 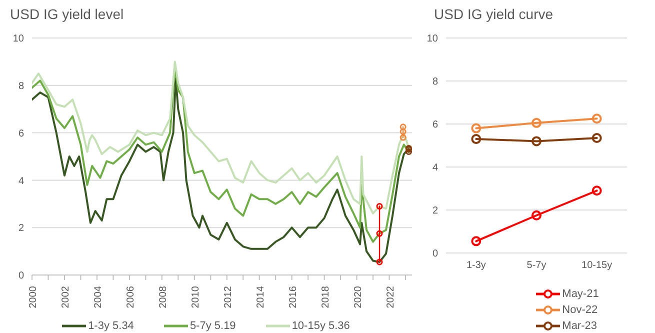 What do you see at coordinates (580, 310) in the screenshot?
I see `legend-label: Nov-22` at bounding box center [580, 310].